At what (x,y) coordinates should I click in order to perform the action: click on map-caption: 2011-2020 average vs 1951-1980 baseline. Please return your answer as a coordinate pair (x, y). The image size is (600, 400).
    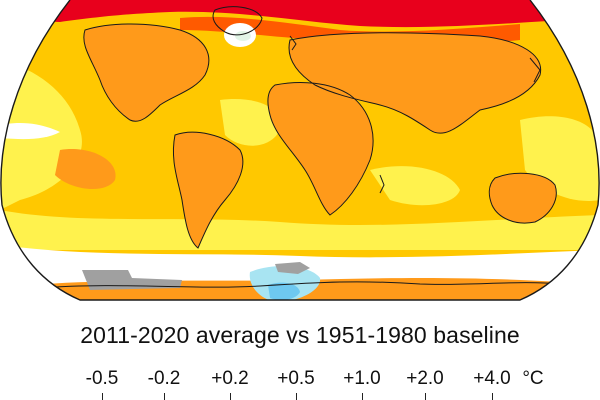
    Looking at the image, I should click on (300, 335).